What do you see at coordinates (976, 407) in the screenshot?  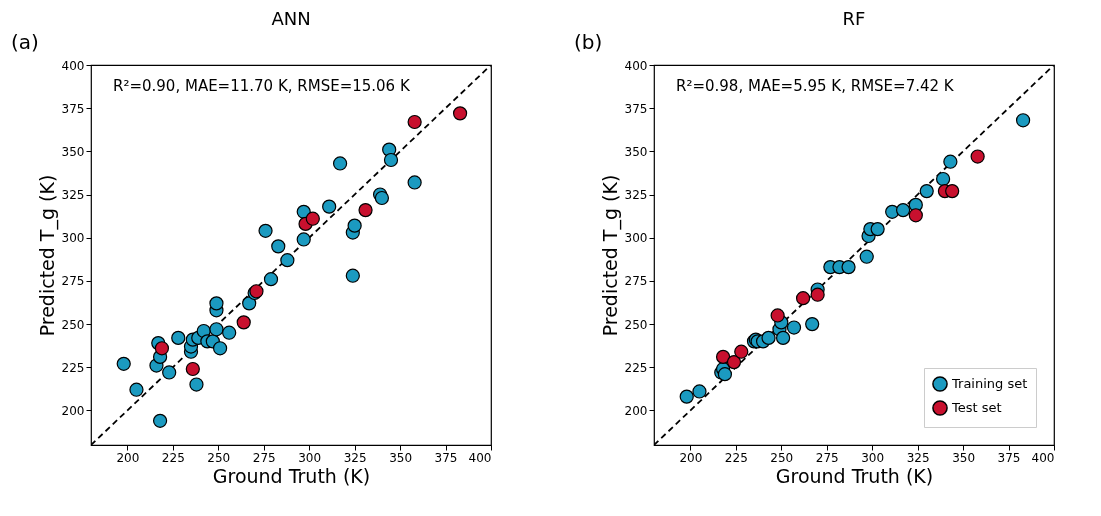 I see `legend-label: Test set` at bounding box center [976, 407].